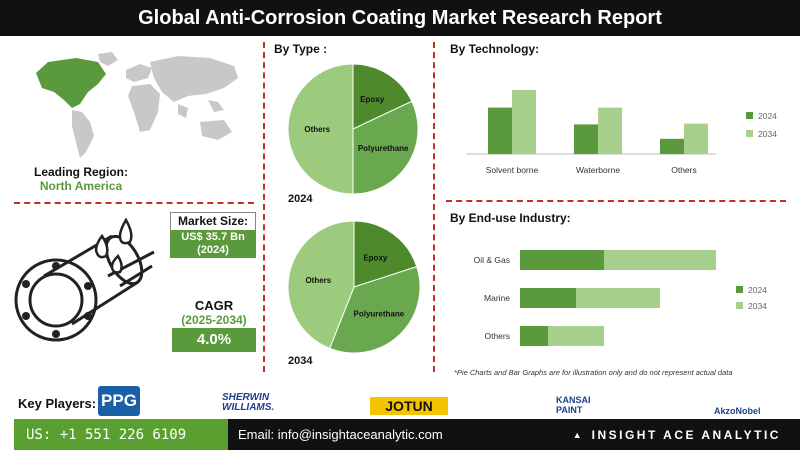 This screenshot has width=800, height=450. I want to click on brand-logo-icon: ▲, so click(577, 434).